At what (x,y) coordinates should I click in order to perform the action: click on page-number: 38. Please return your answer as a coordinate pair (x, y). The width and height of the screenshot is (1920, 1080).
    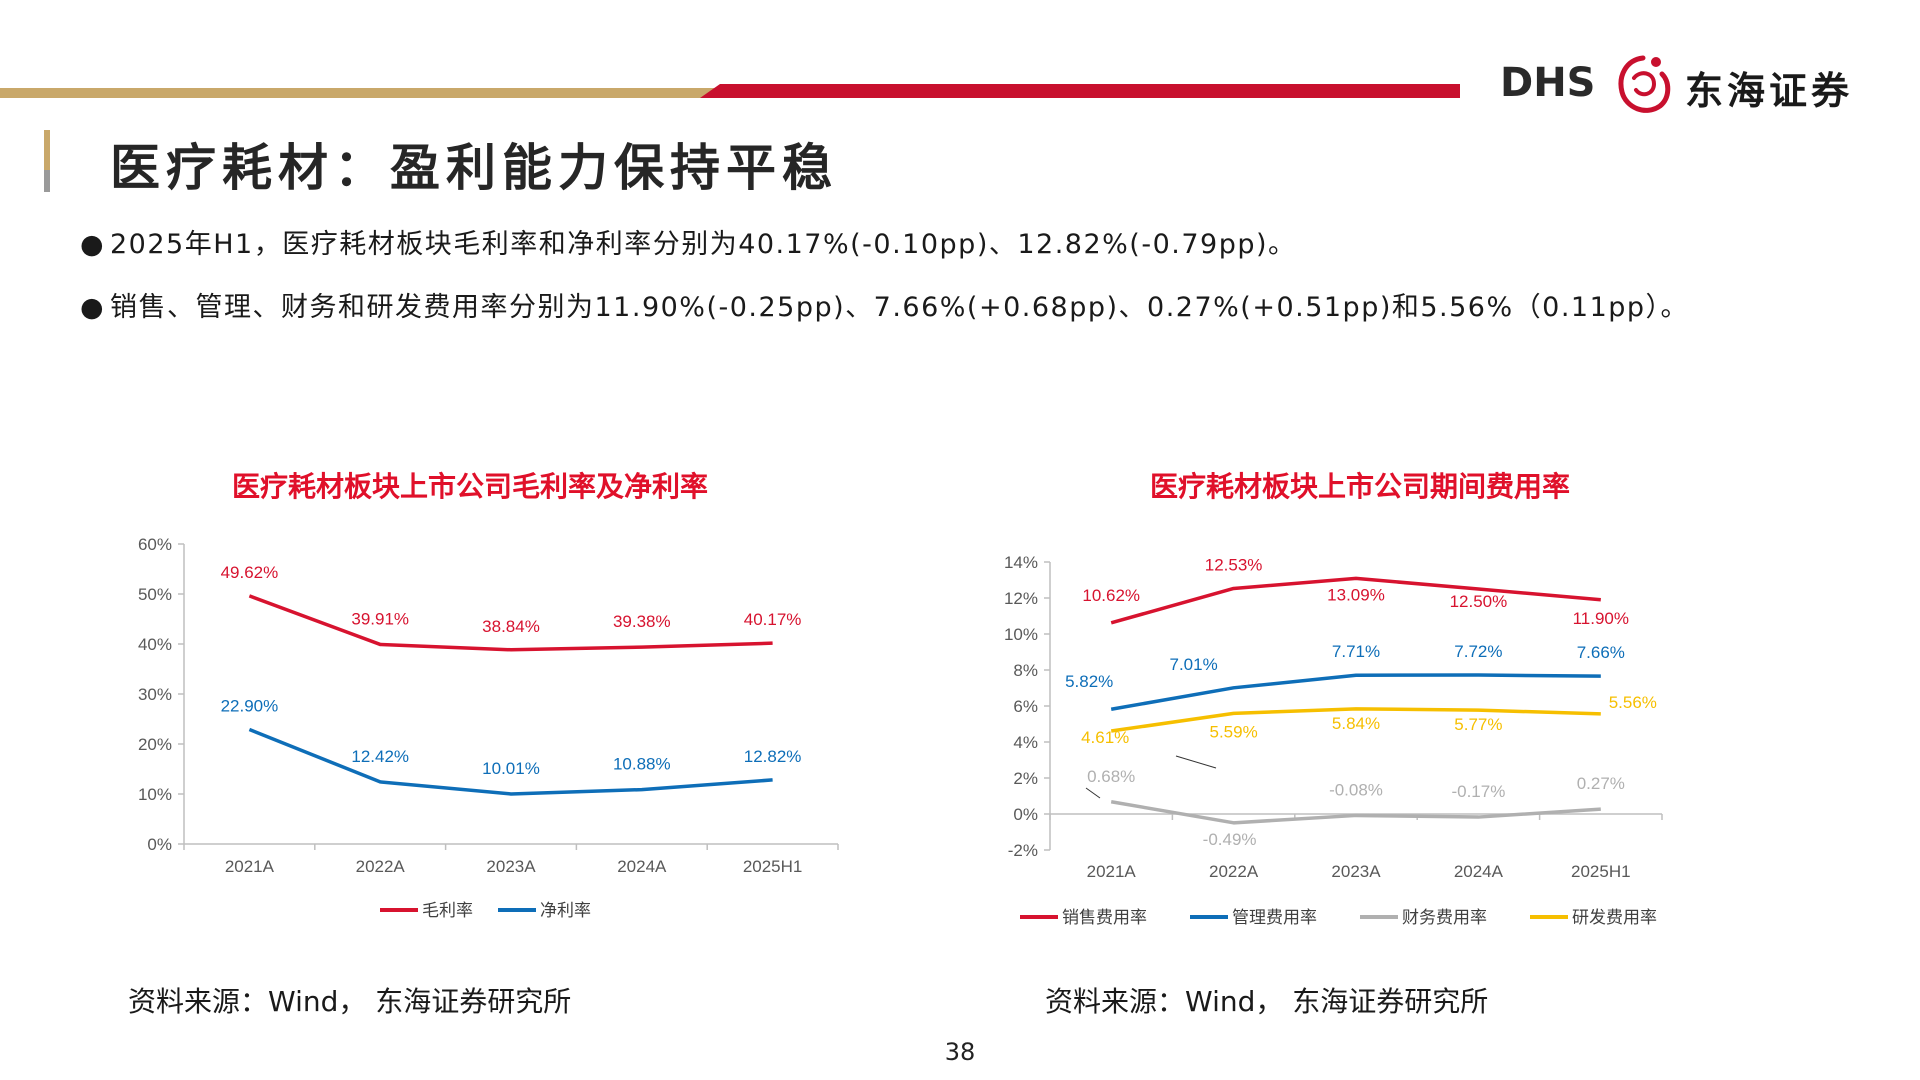
    Looking at the image, I should click on (960, 1052).